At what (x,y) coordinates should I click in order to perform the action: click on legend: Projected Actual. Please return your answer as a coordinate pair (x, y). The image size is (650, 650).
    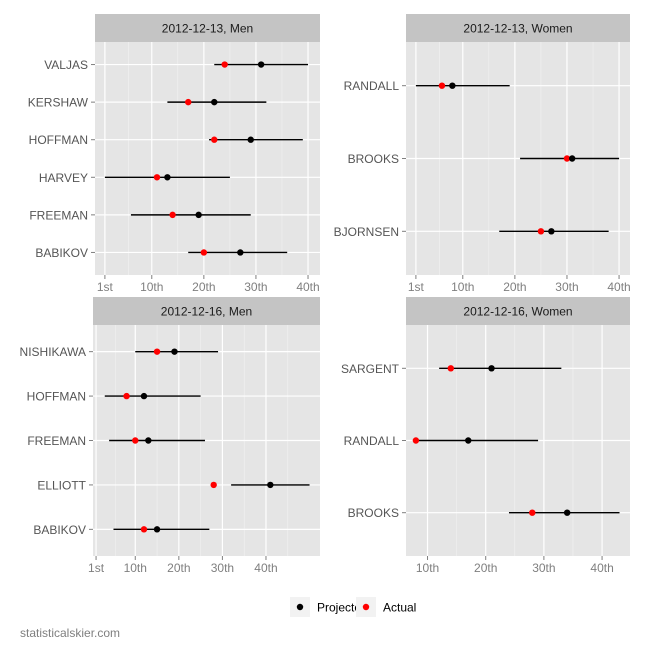
    Looking at the image, I should click on (353, 607).